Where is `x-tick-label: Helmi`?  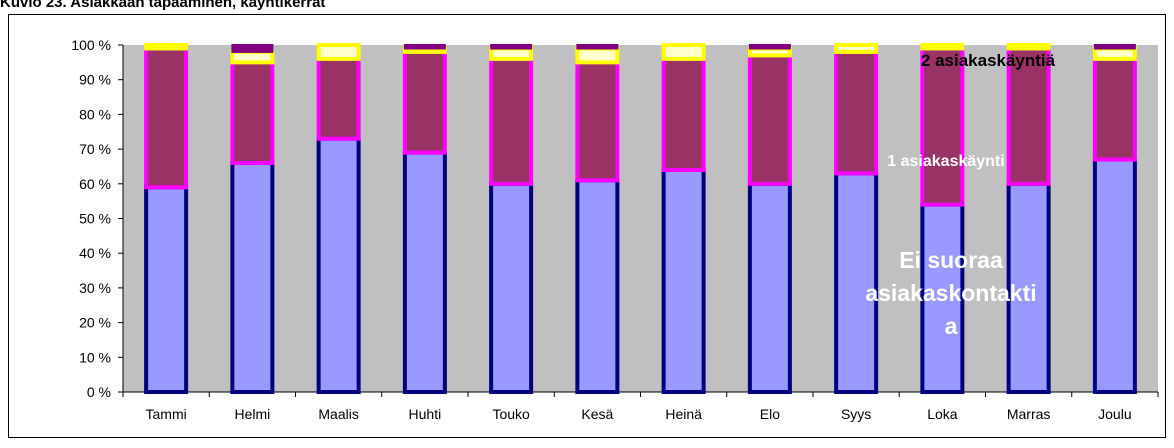 x-tick-label: Helmi is located at coordinates (252, 414).